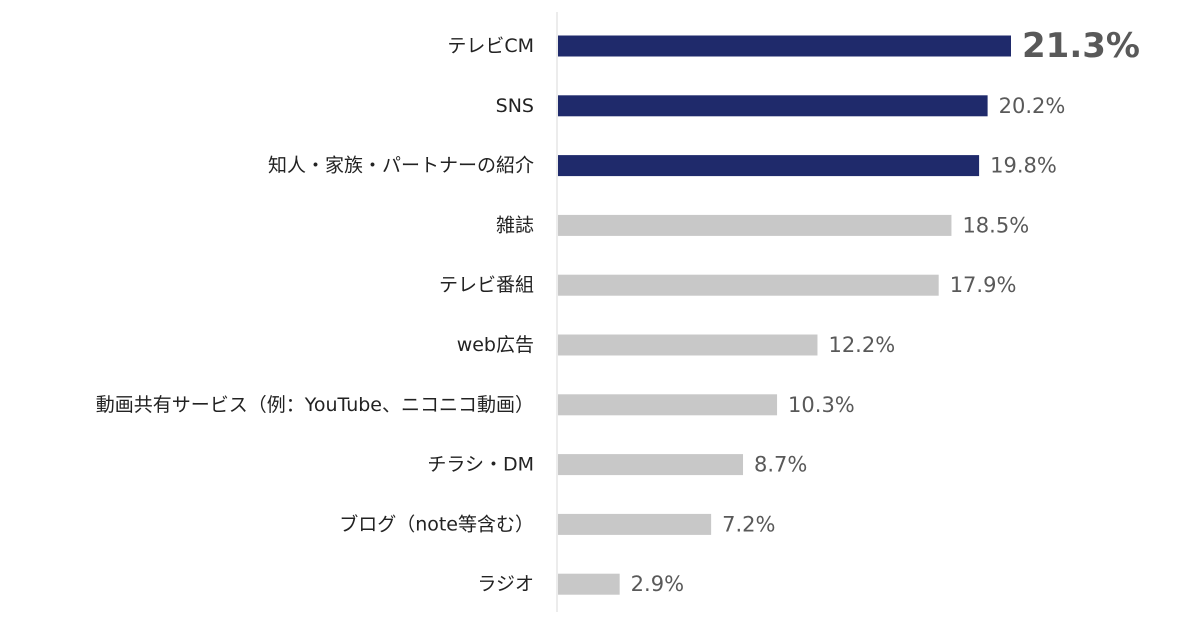  What do you see at coordinates (748, 524) in the screenshot?
I see `value-label: 7.2%` at bounding box center [748, 524].